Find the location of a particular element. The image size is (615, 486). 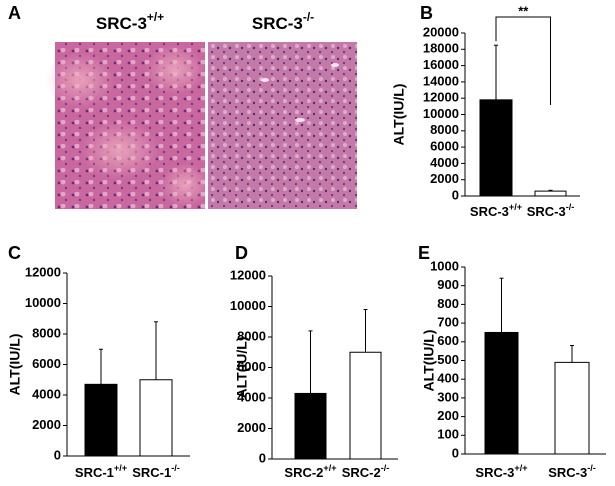

y-tick-label: 900 is located at coordinates (448, 284).